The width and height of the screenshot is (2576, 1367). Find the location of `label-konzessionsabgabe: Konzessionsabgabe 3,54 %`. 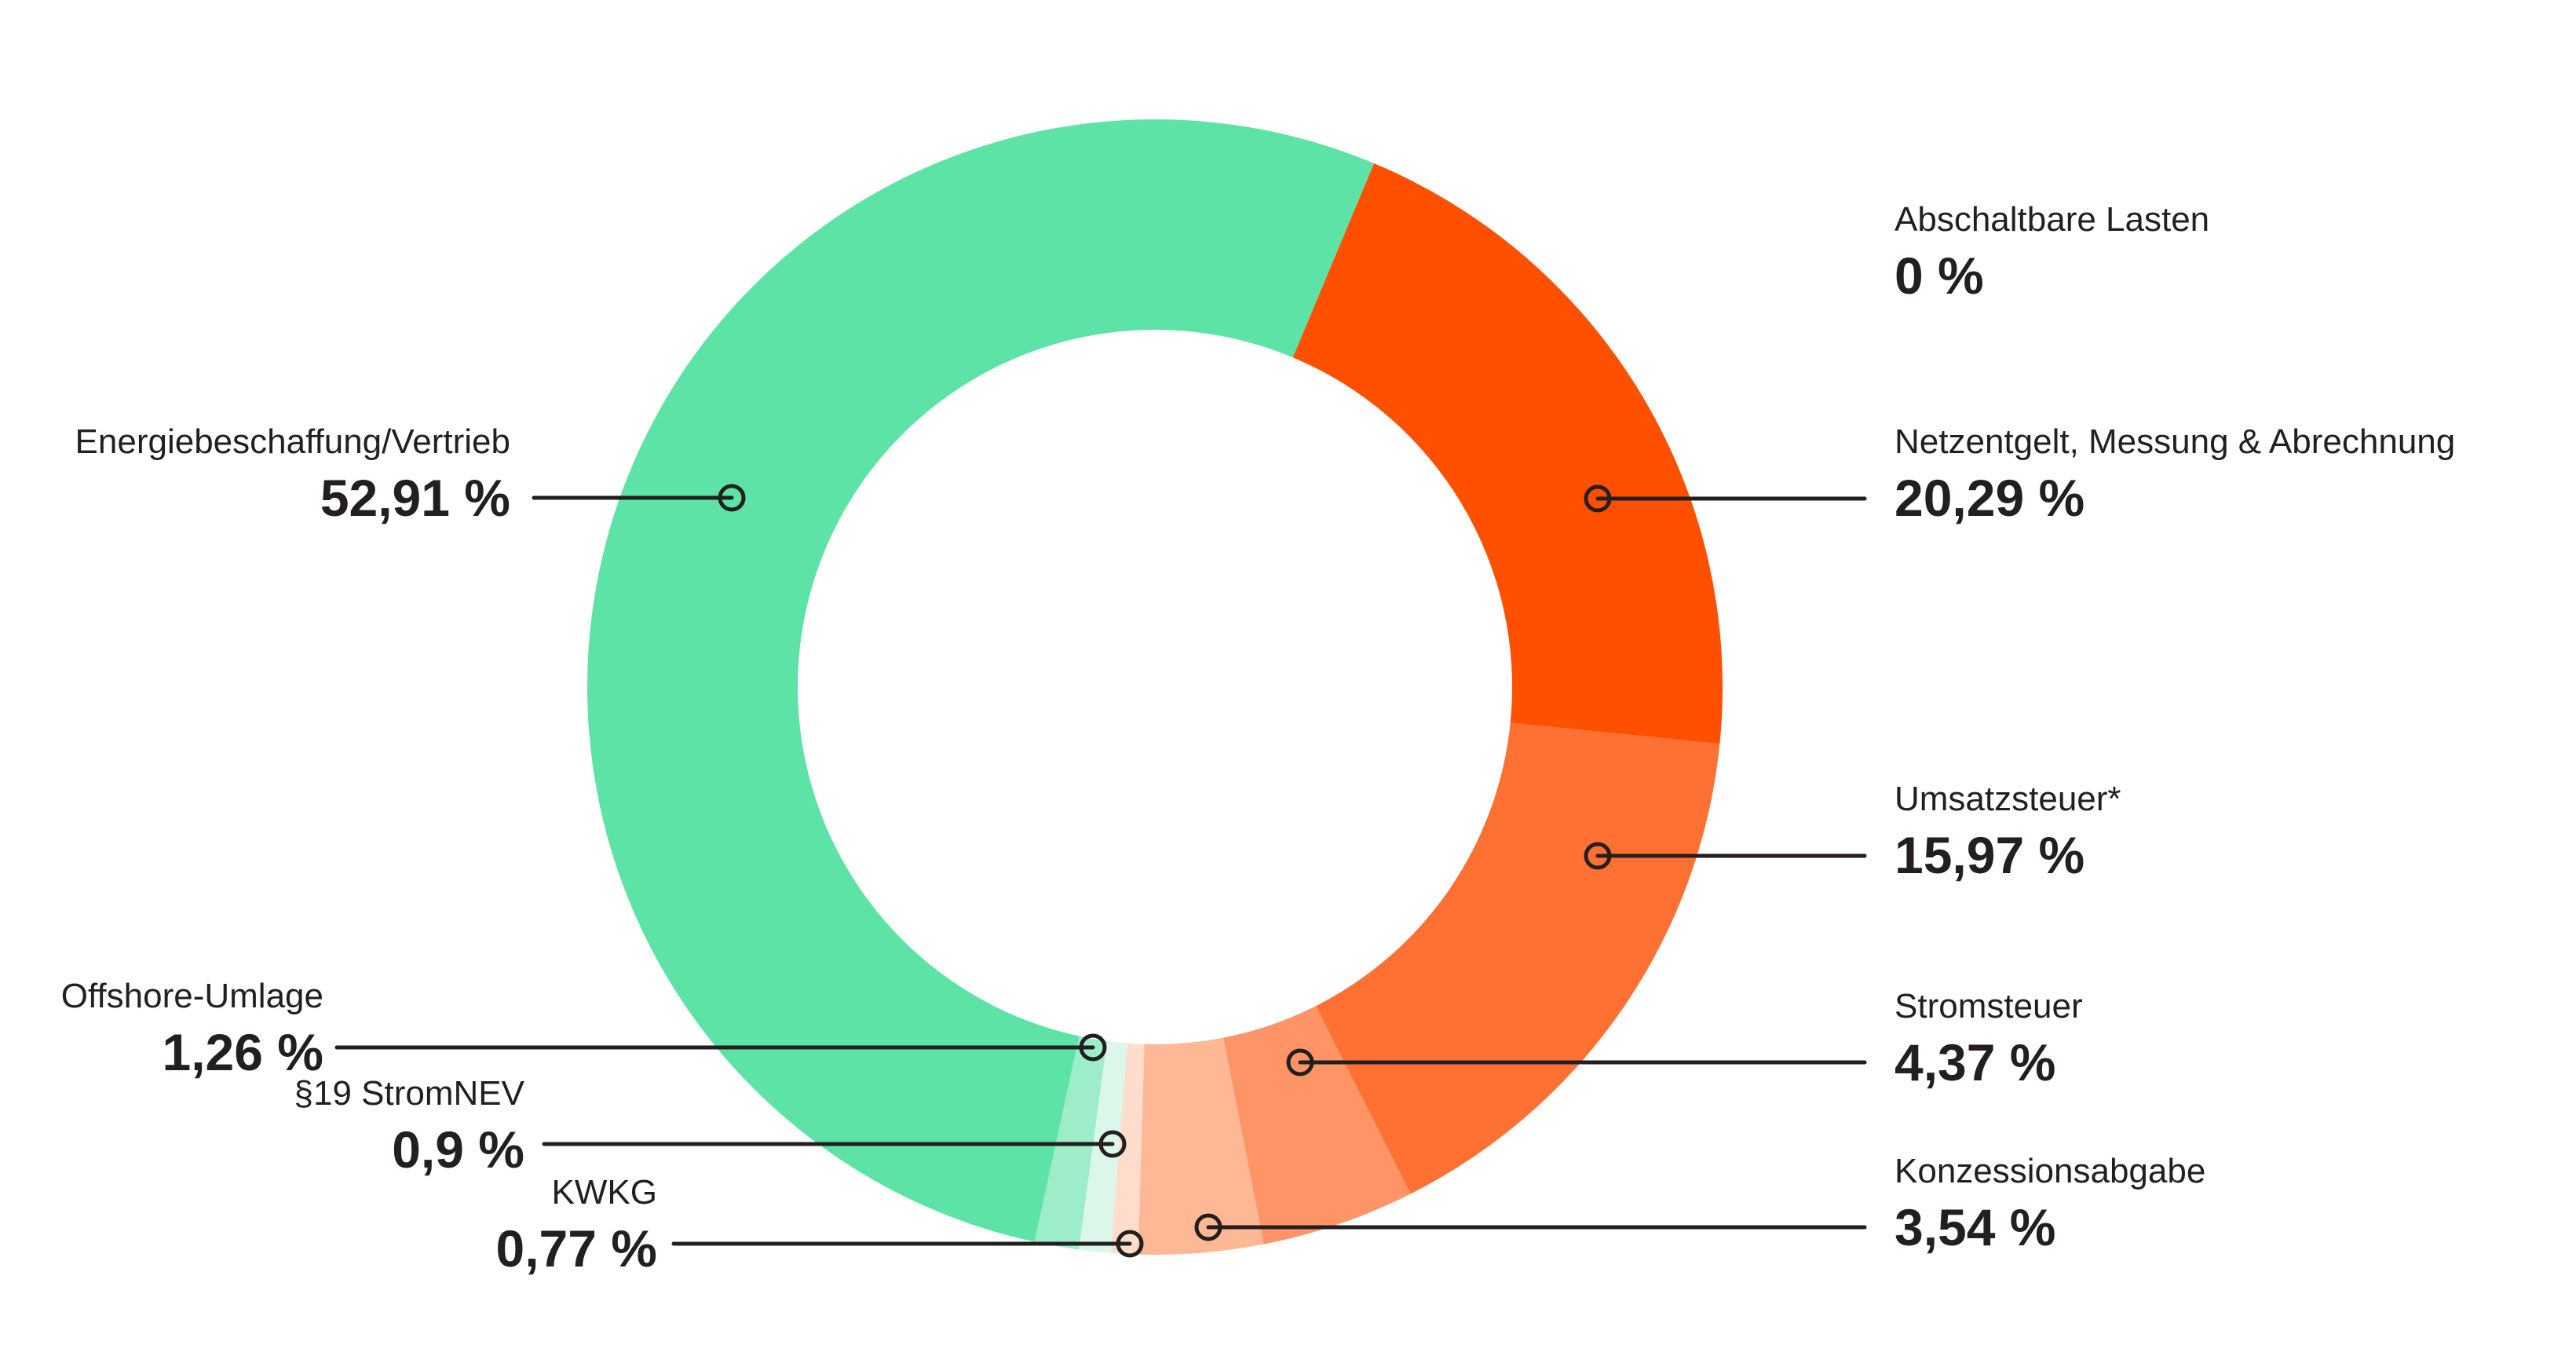

label-konzessionsabgabe: Konzessionsabgabe 3,54 % is located at coordinates (2050, 1204).